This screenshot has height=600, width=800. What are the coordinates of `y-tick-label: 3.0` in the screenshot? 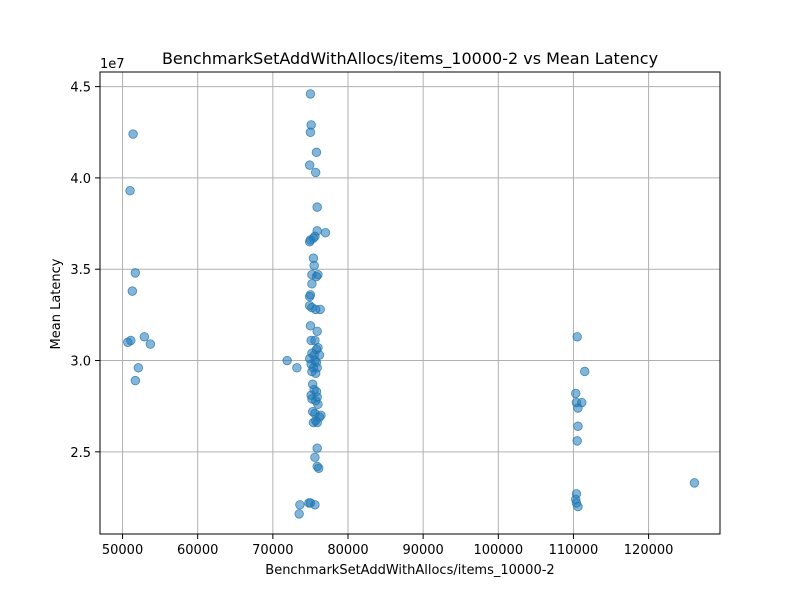 It's located at (80, 362).